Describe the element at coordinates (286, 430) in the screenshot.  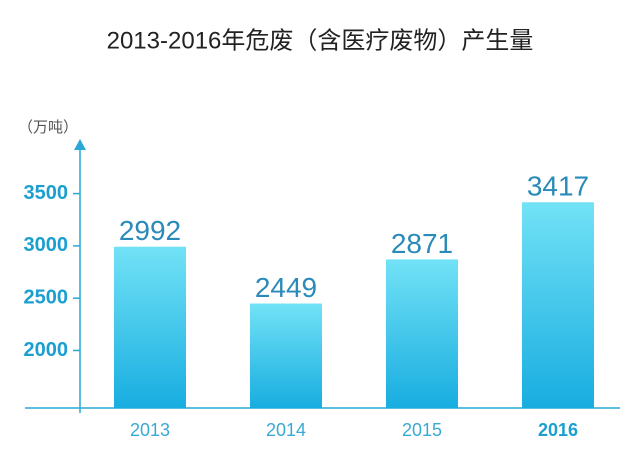
I see `x-tick-label: 2014` at that location.